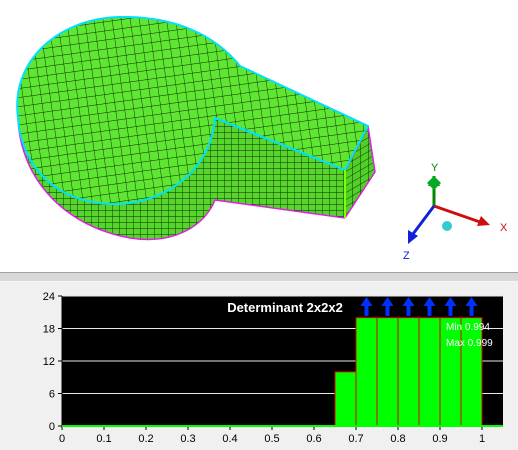  I want to click on extension-side-face, so click(280, 168).